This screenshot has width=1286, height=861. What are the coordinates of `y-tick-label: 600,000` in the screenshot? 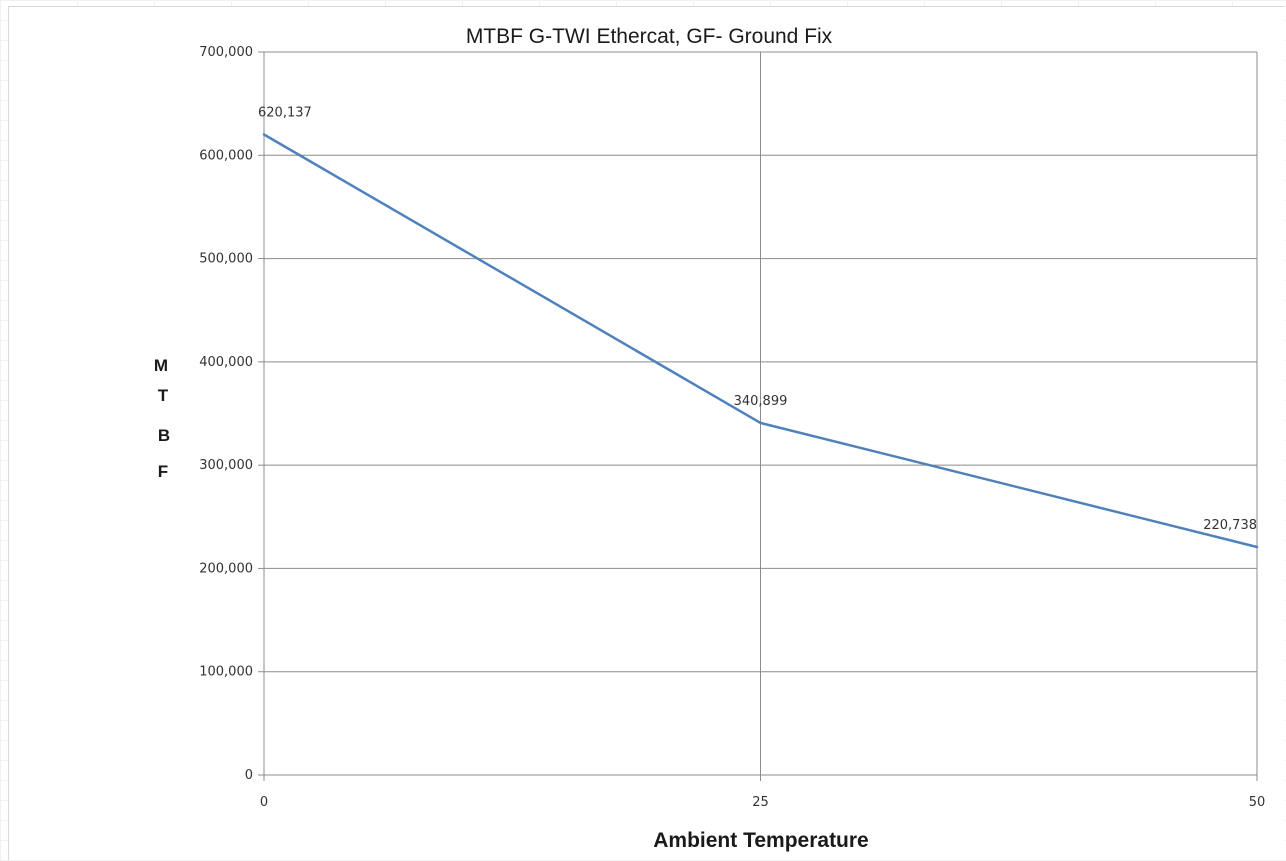 It's located at (226, 155).